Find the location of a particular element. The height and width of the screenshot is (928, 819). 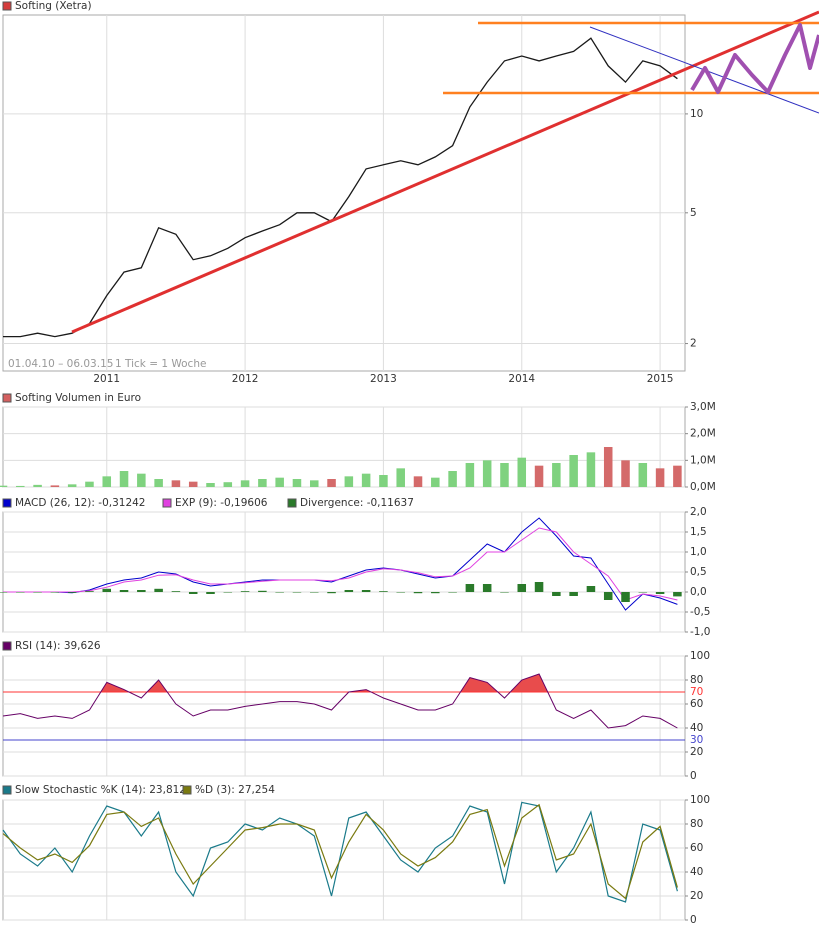

legend-label: EXP (9): -0,19606 is located at coordinates (221, 503).